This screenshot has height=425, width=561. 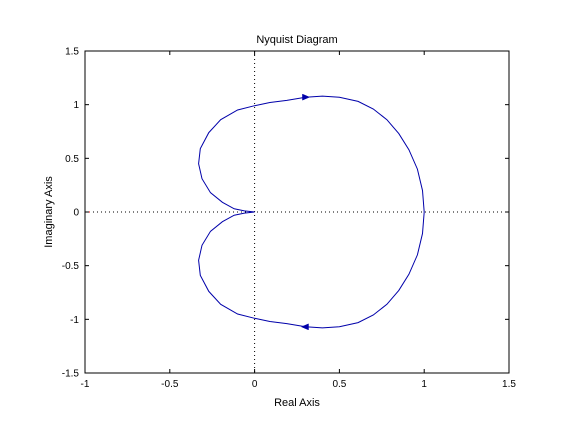 I want to click on y-tick-label: -0.5, so click(x=71, y=266).